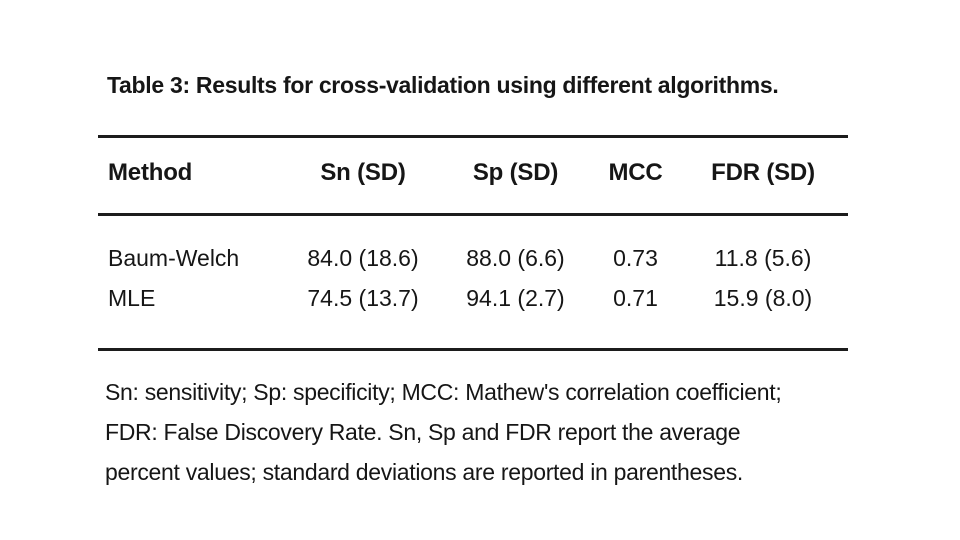 This screenshot has height=540, width=960. What do you see at coordinates (132, 297) in the screenshot?
I see `cell-method: MLE` at bounding box center [132, 297].